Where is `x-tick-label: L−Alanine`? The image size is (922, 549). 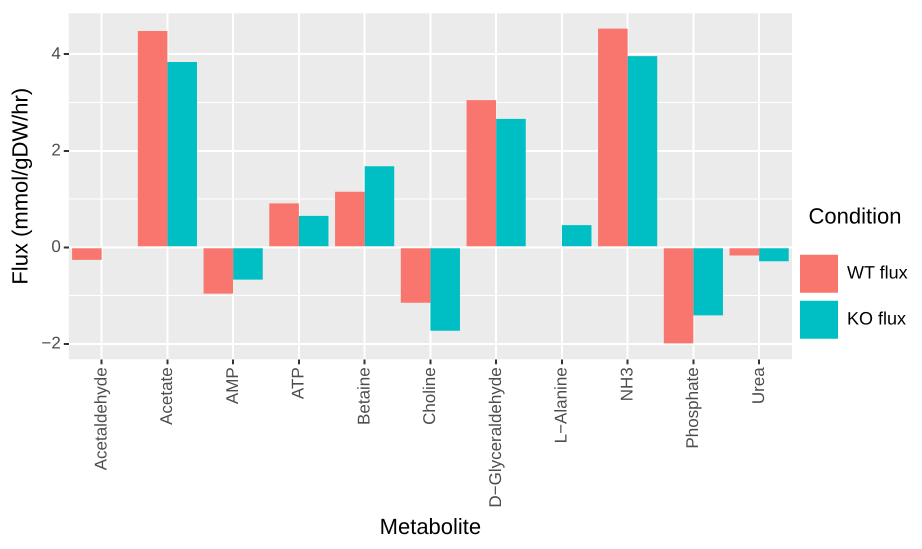
x-tick-label: L−Alanine is located at coordinates (561, 405).